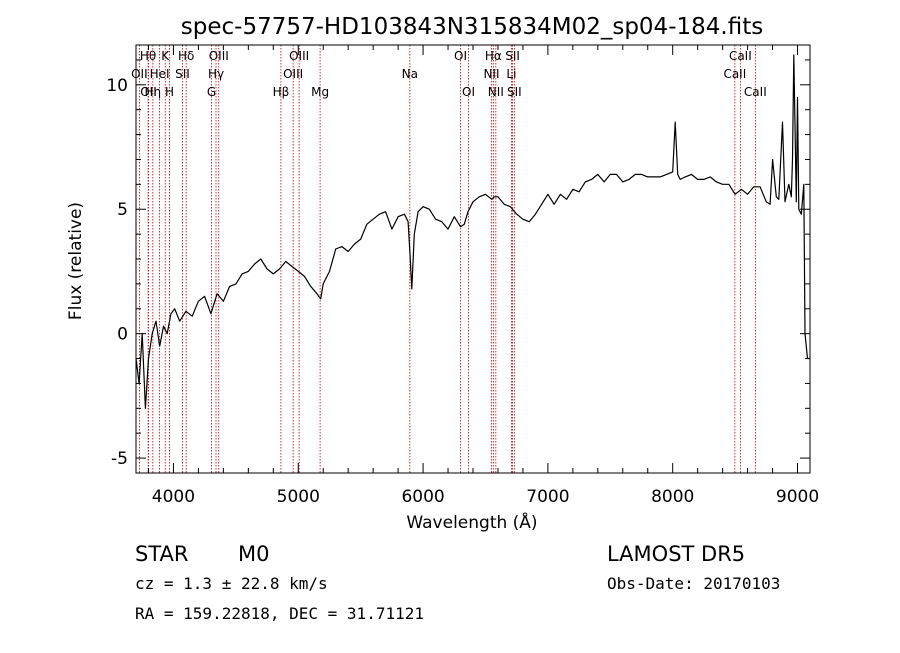 This screenshot has height=653, width=900. What do you see at coordinates (122, 210) in the screenshot?
I see `y-tick-label: 5` at bounding box center [122, 210].